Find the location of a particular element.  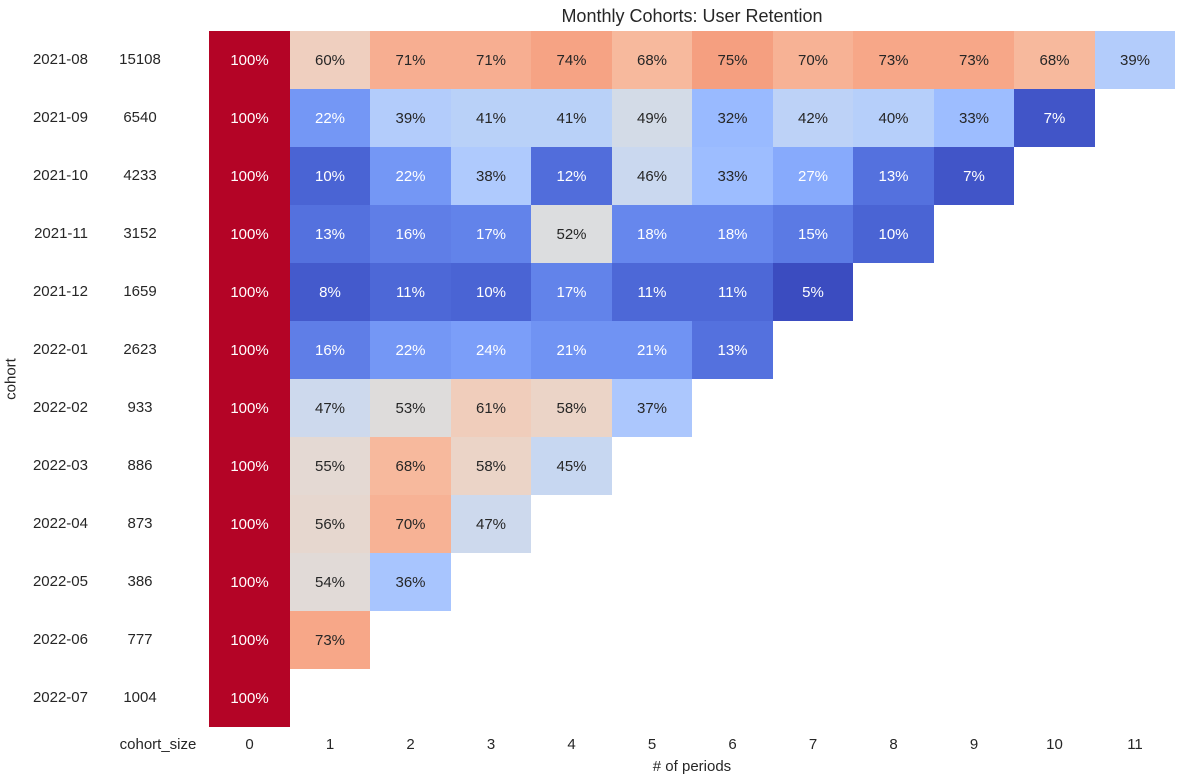

heatmap-cell: 61% is located at coordinates (491, 408).